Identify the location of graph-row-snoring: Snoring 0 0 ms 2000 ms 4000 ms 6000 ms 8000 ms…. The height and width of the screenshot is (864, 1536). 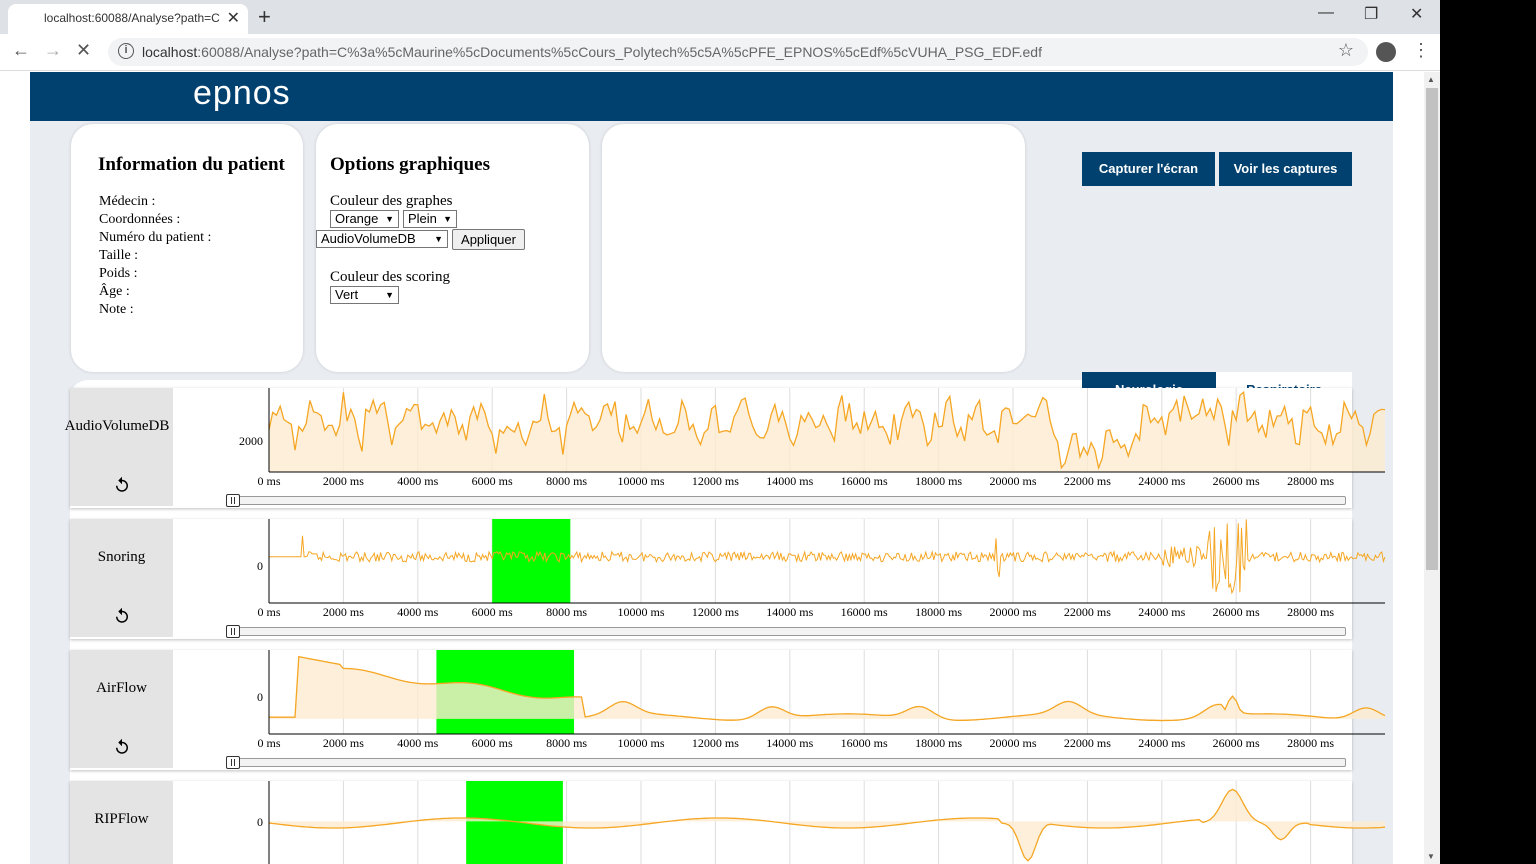
(728, 579).